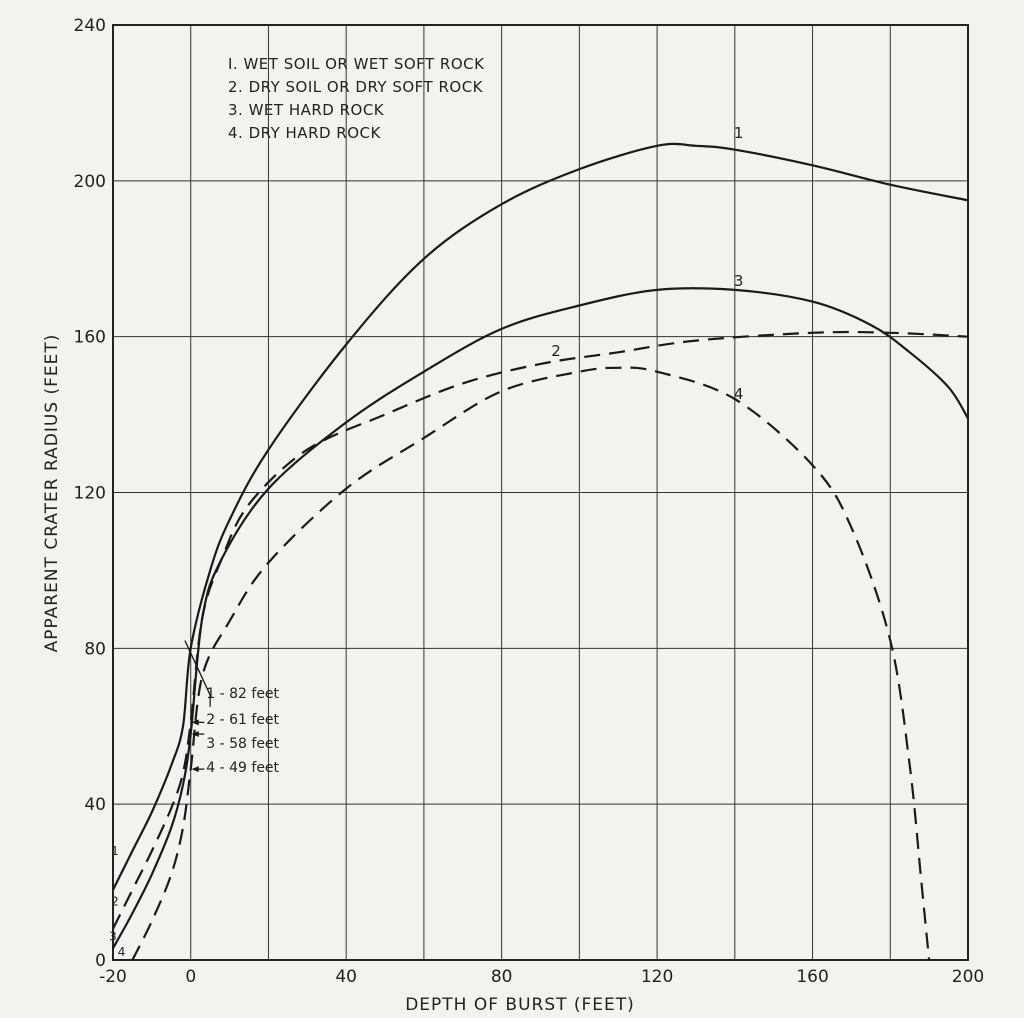 The image size is (1024, 1018). I want to click on curve-label-3: 3, so click(739, 281).